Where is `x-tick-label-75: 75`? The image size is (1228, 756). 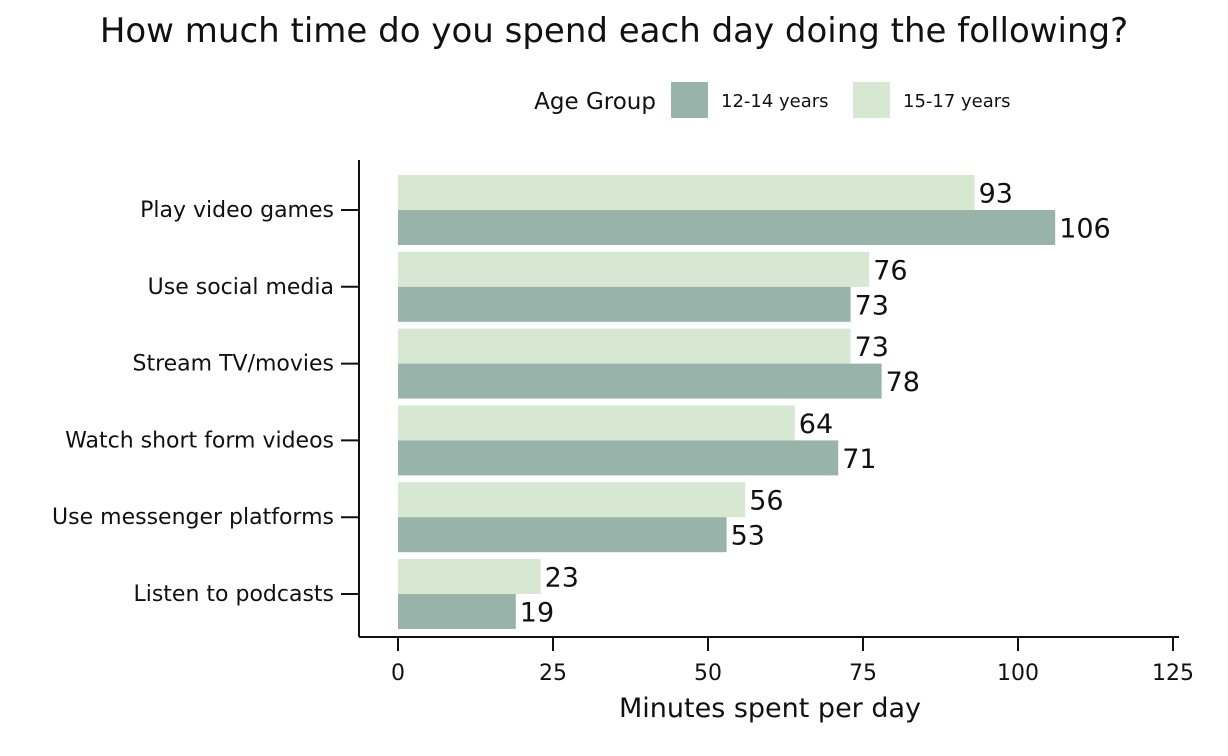 x-tick-label-75: 75 is located at coordinates (863, 673).